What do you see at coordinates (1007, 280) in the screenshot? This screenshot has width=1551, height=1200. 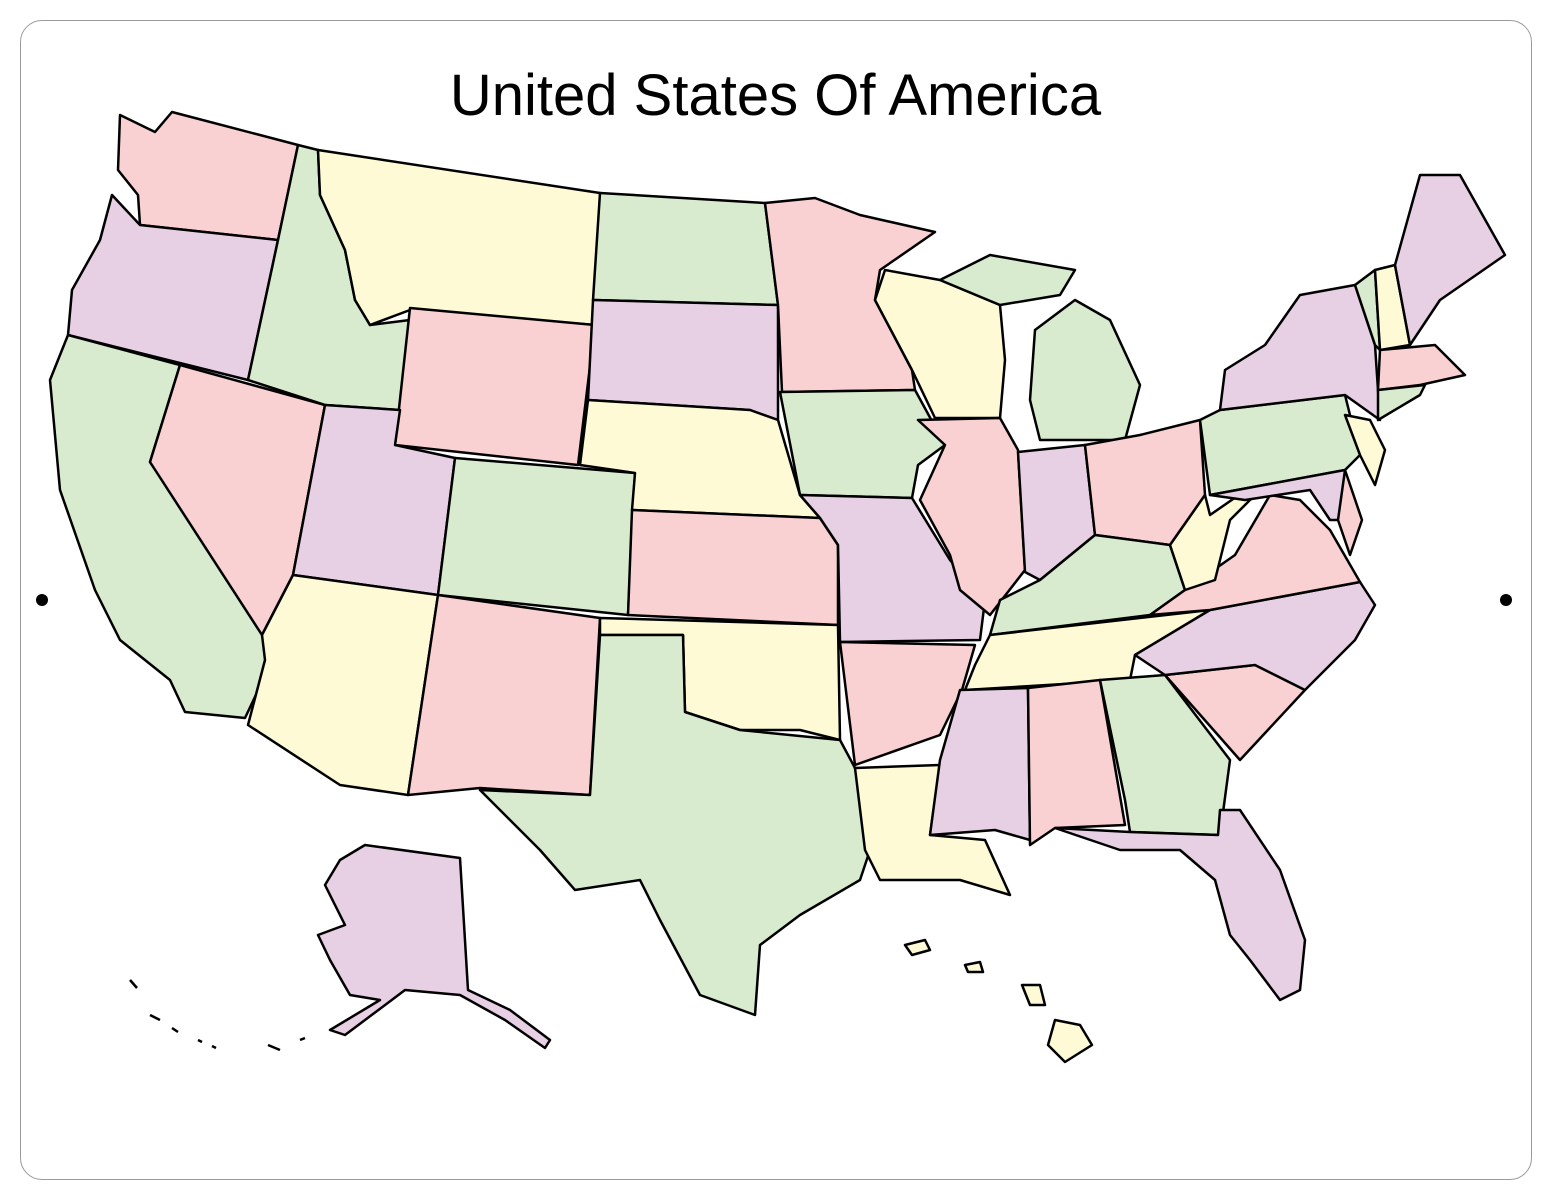 I see `state-michigan-upper` at bounding box center [1007, 280].